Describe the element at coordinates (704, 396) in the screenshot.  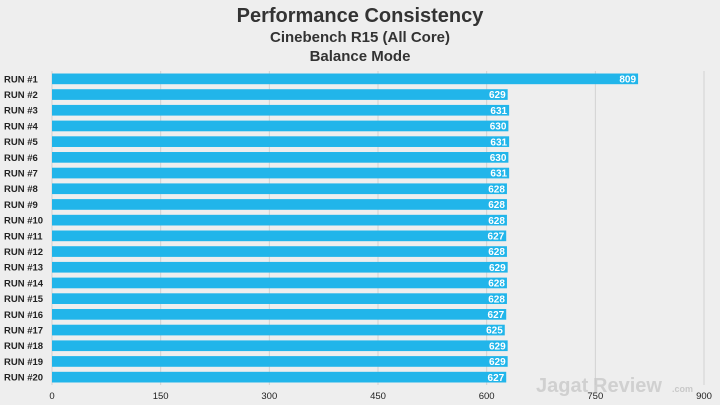
I see `x-tick-label: 900` at that location.